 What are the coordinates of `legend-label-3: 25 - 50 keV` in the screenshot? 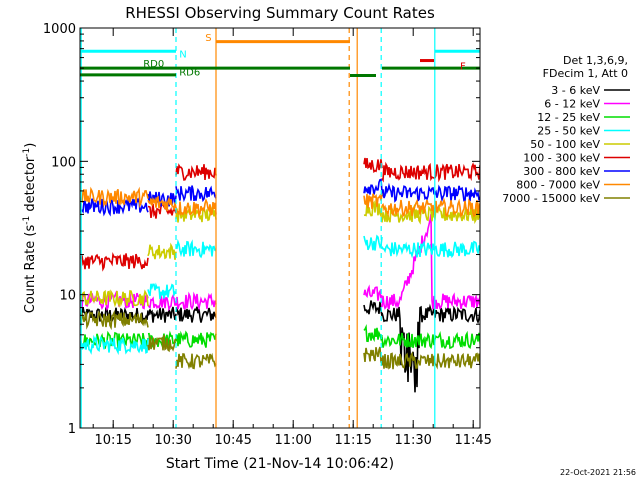 It's located at (568, 131).